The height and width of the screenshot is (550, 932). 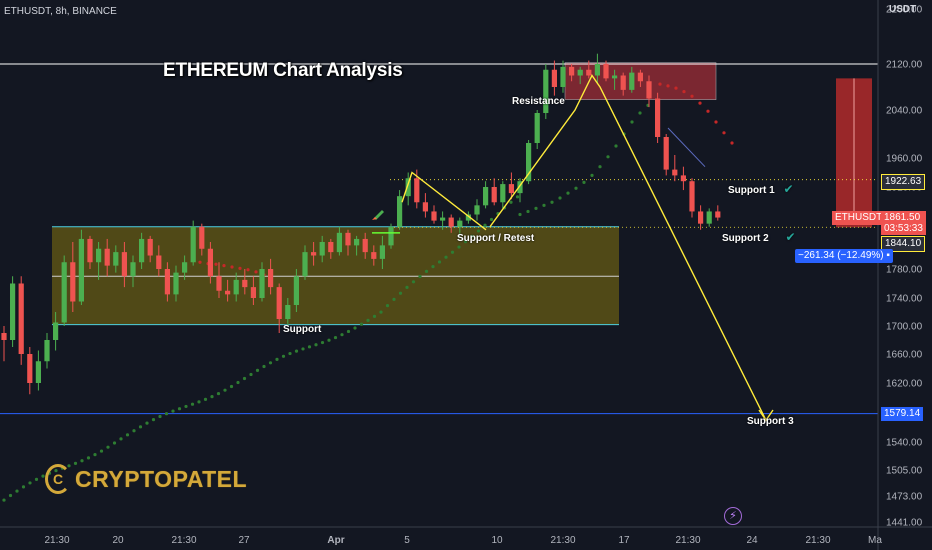 I want to click on lightning-icon: ⚡, so click(x=733, y=516).